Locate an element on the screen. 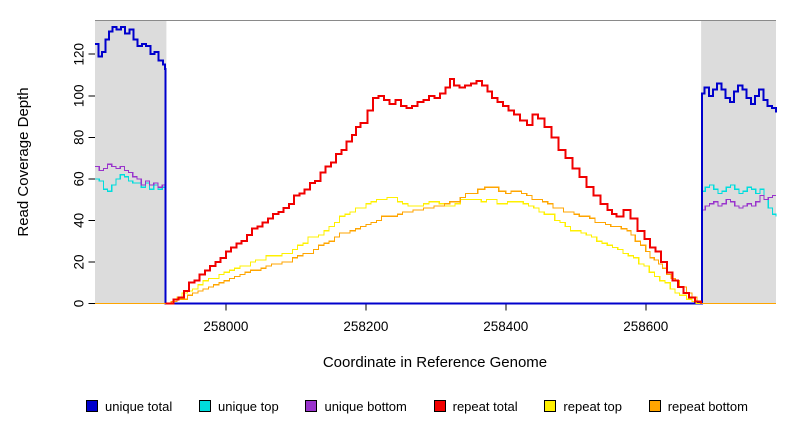 This screenshot has height=432, width=792. x-tick-label: 258200 is located at coordinates (365, 326).